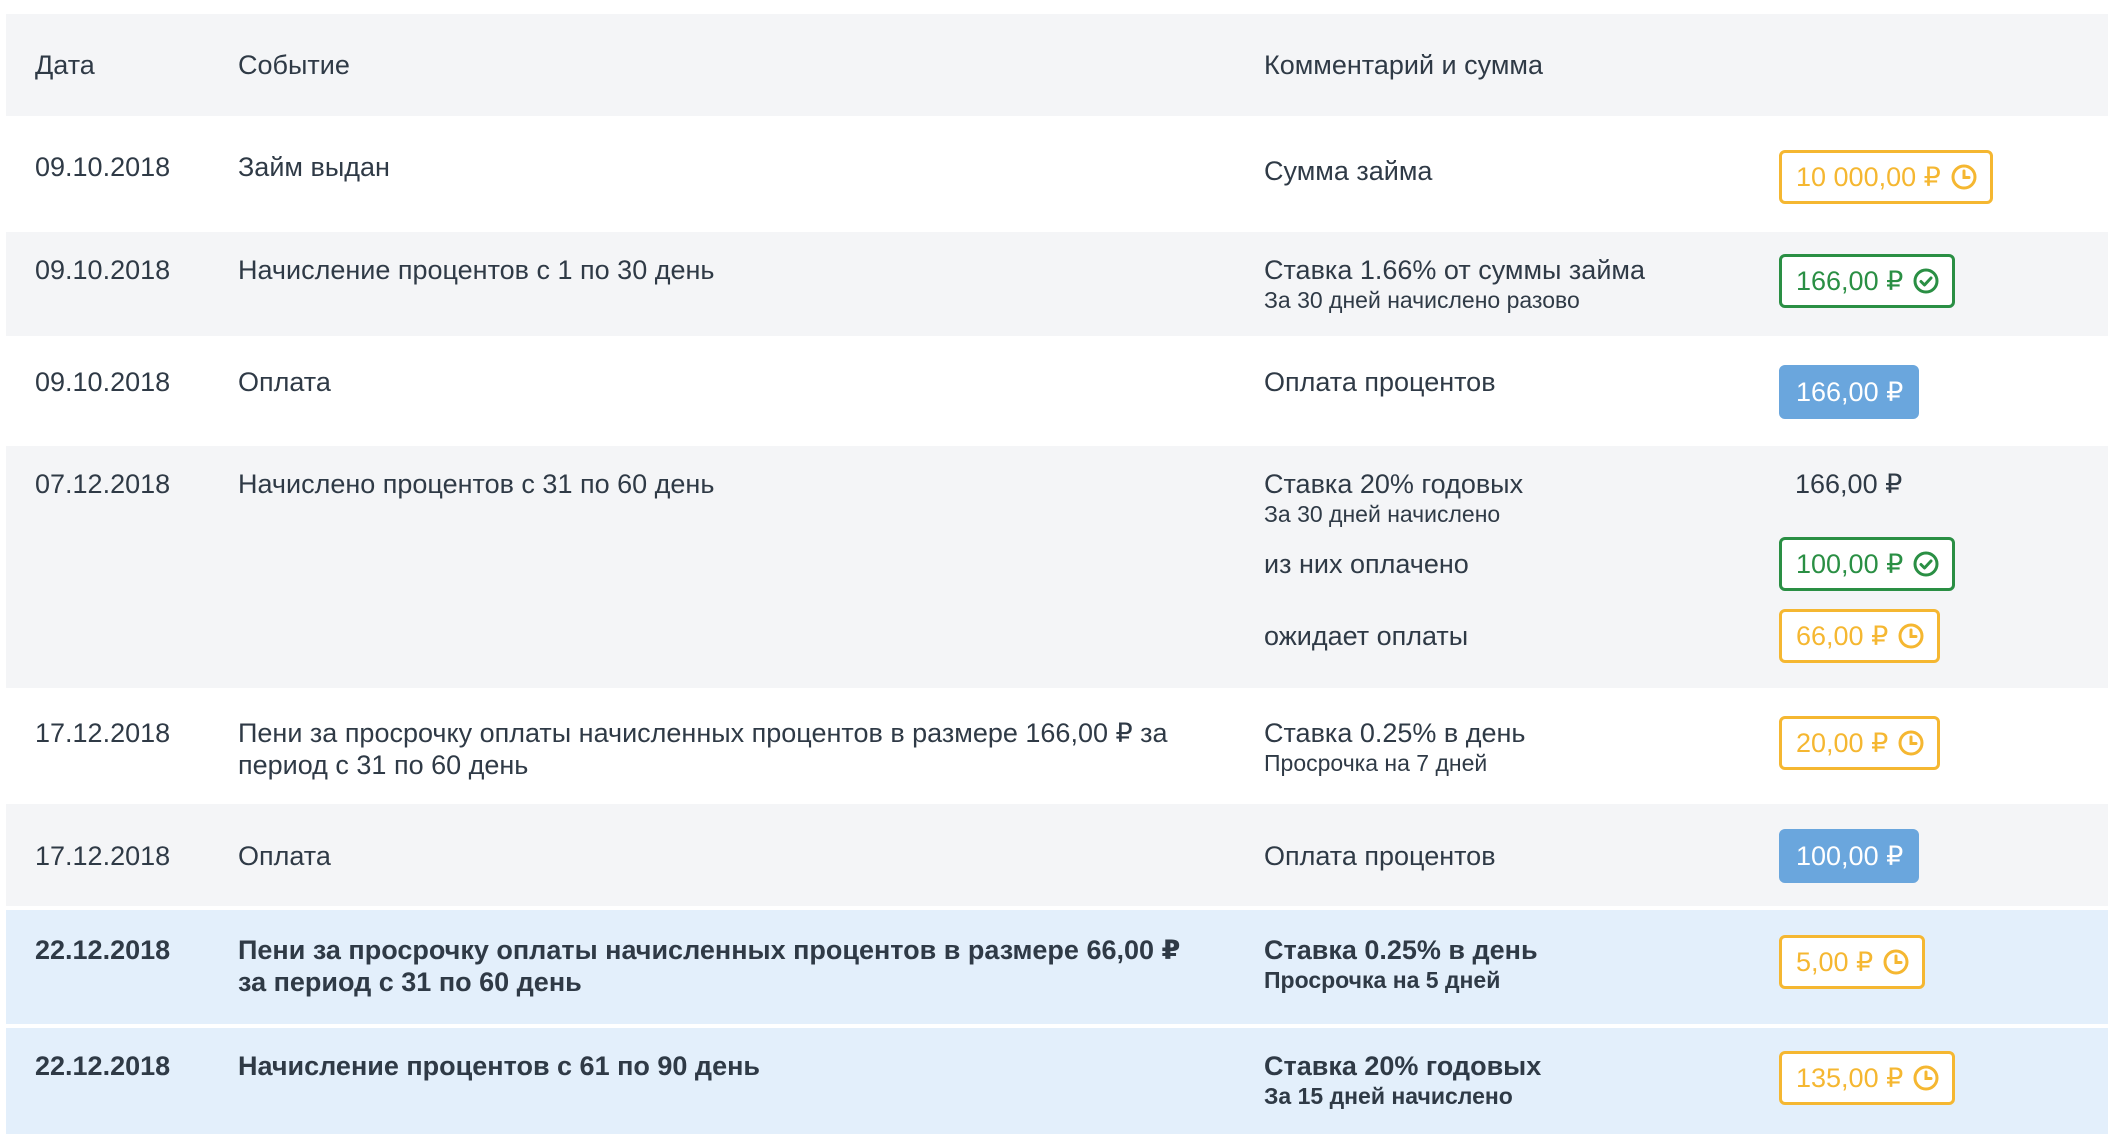 This screenshot has width=2112, height=1134. Describe the element at coordinates (1388, 1096) in the screenshot. I see `comment-sub: За 15 дней начислено` at that location.